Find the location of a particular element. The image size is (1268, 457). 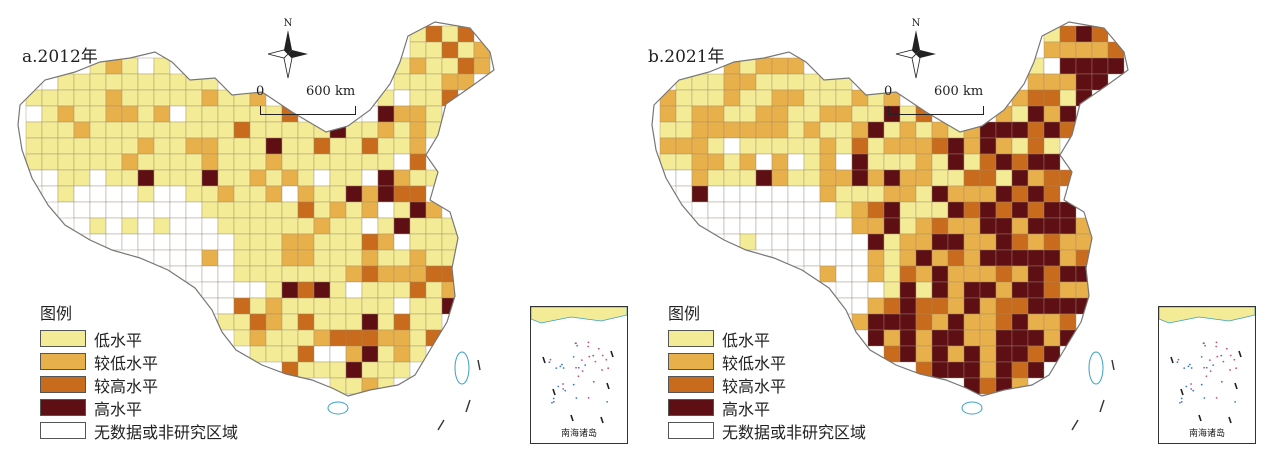

legend-item: 高水平 is located at coordinates (767, 407).